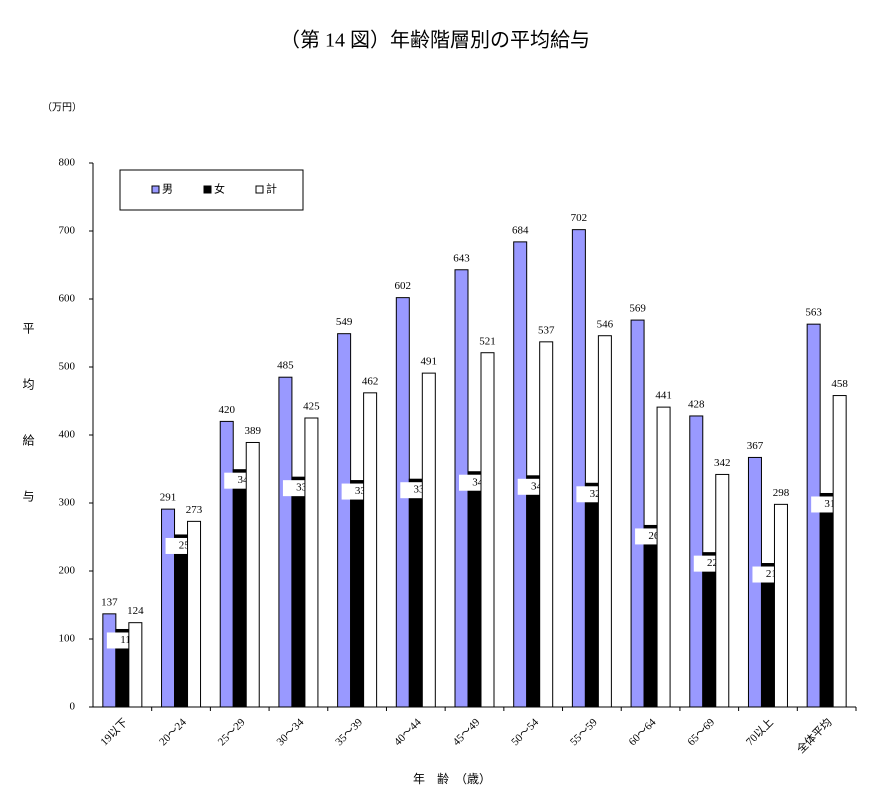 Image resolution: width=870 pixels, height=812 pixels. Describe the element at coordinates (349, 732) in the screenshot. I see `x-tick-label: 35～39` at that location.